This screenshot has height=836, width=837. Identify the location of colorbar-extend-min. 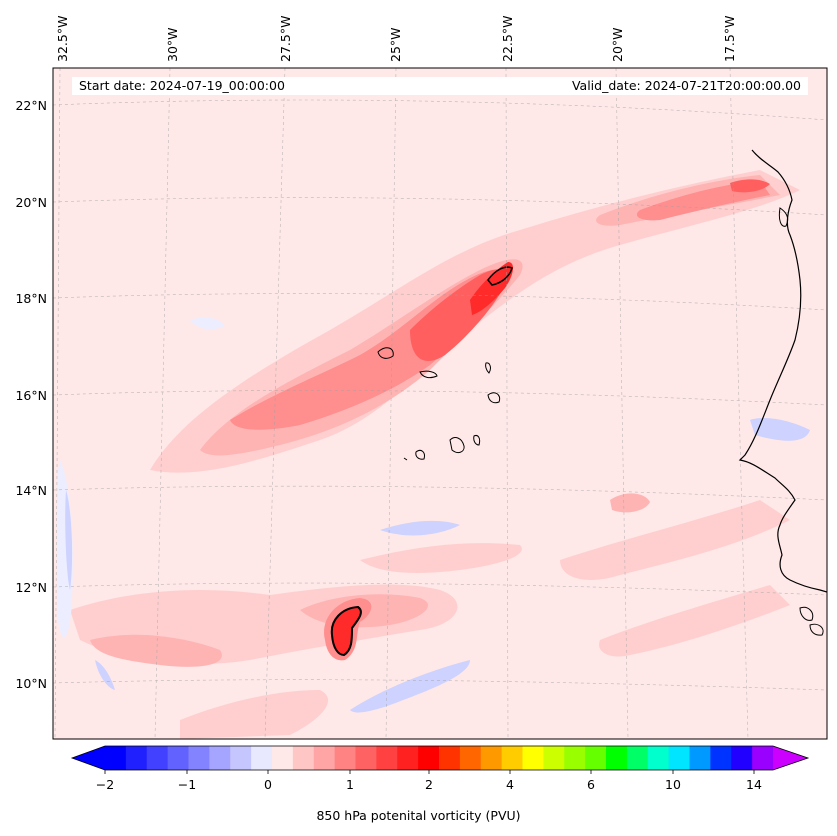
(88, 758).